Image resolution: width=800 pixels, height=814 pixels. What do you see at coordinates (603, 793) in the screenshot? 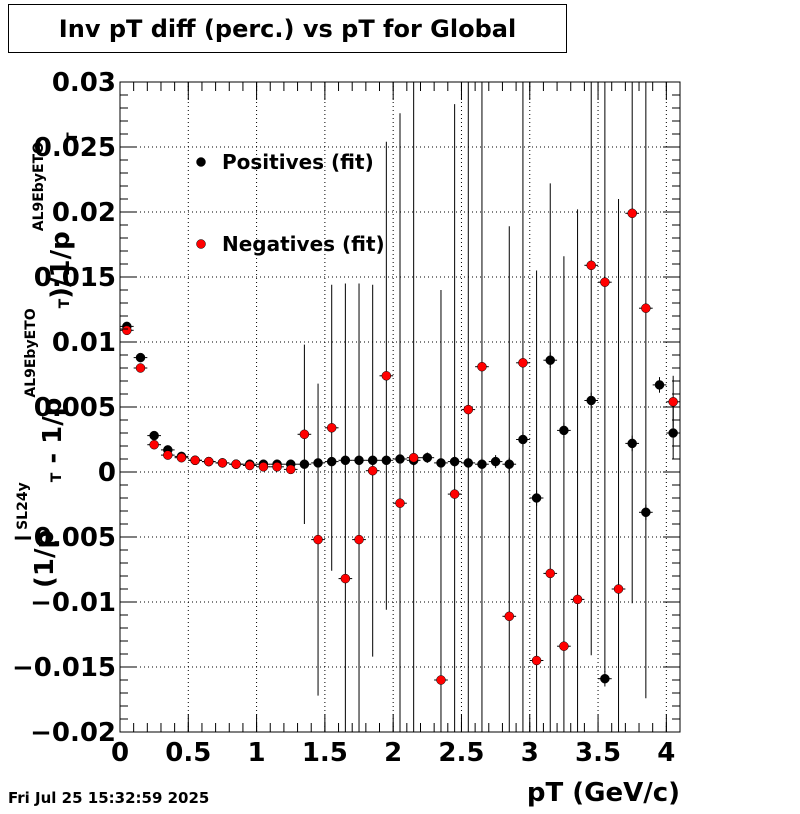
I see `x-axis-label: pT (GeV/c)` at bounding box center [603, 793].